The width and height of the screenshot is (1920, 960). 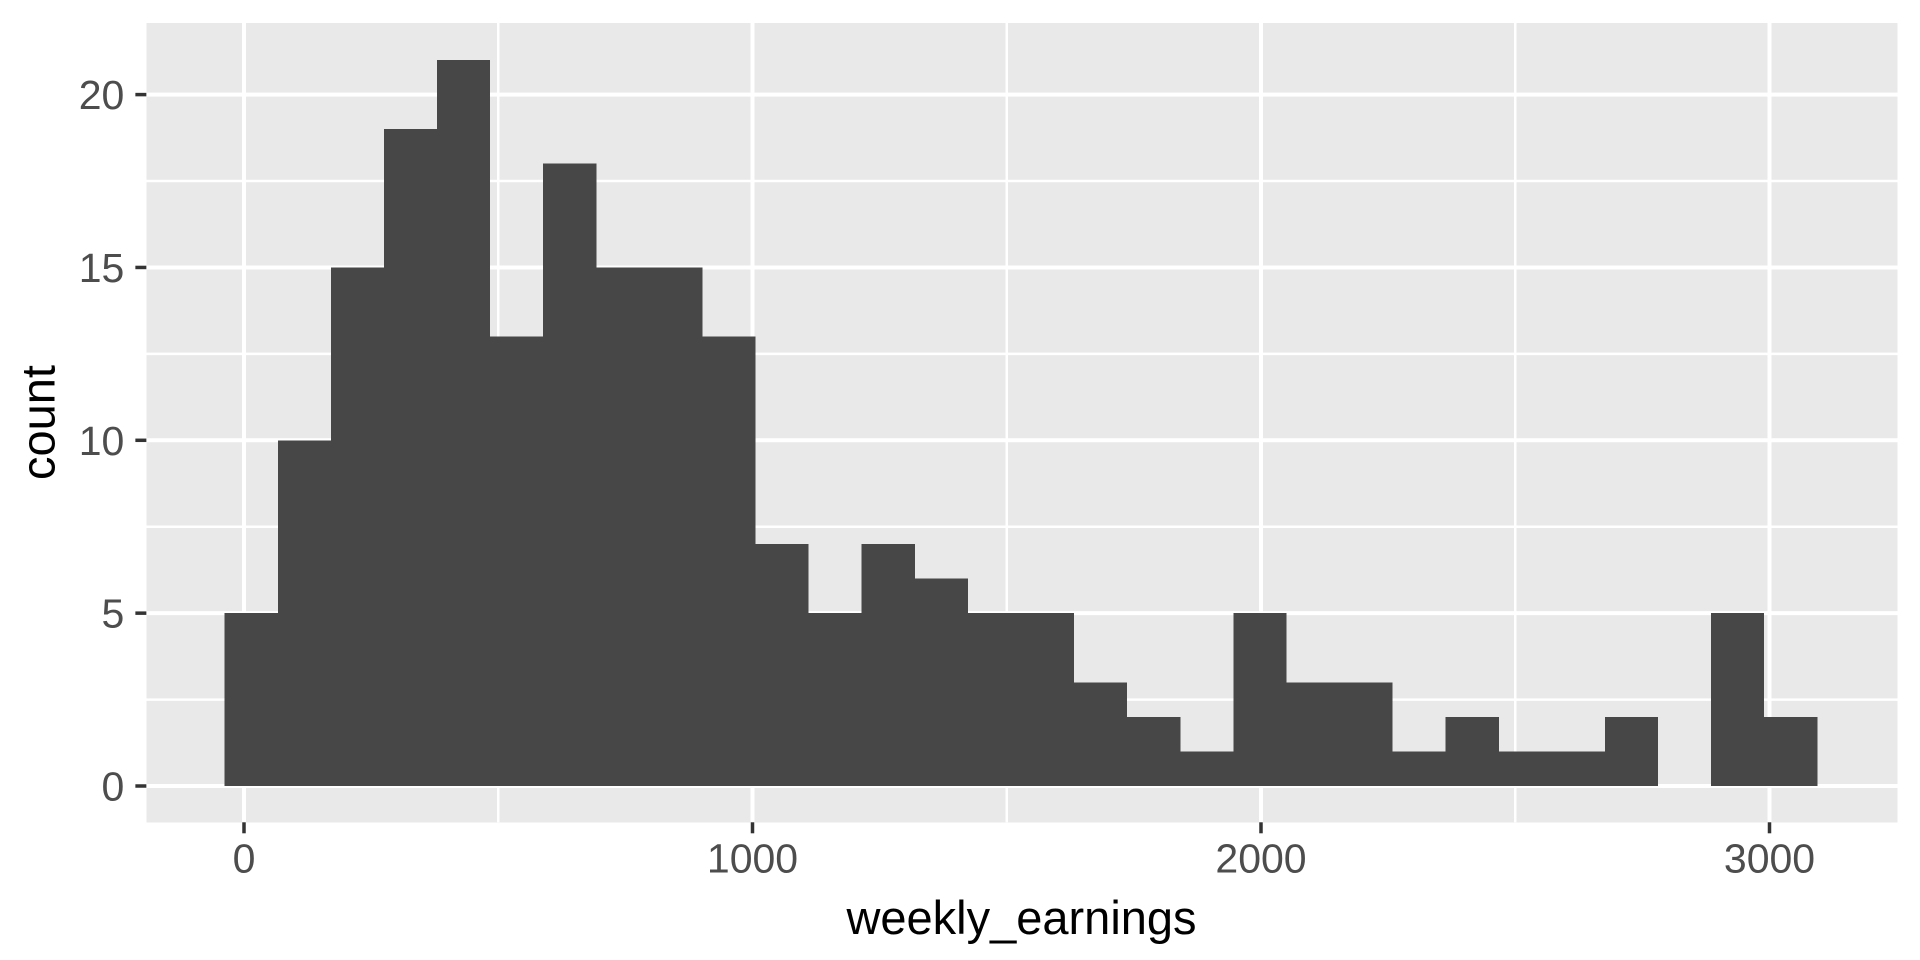 I want to click on y-tick-label: 15, so click(x=102, y=268).